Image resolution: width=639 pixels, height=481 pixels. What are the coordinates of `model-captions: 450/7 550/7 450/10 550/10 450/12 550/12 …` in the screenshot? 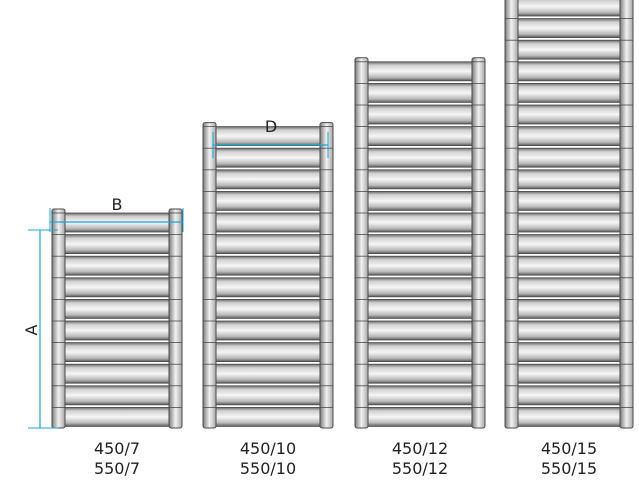 It's located at (345, 458).